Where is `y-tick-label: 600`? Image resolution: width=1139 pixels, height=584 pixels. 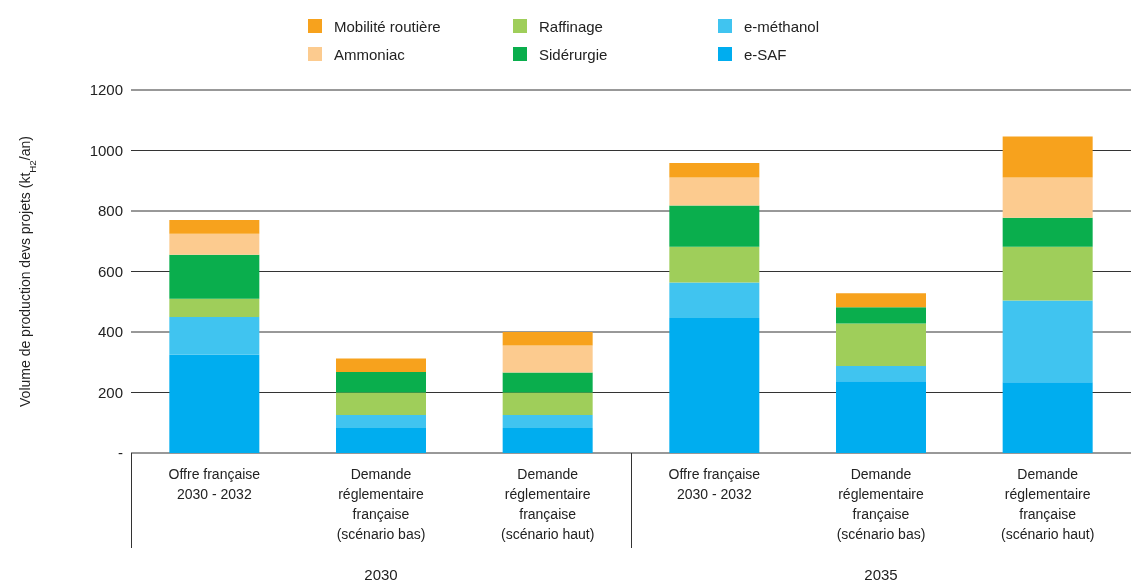
y-tick-label: 600 is located at coordinates (110, 271).